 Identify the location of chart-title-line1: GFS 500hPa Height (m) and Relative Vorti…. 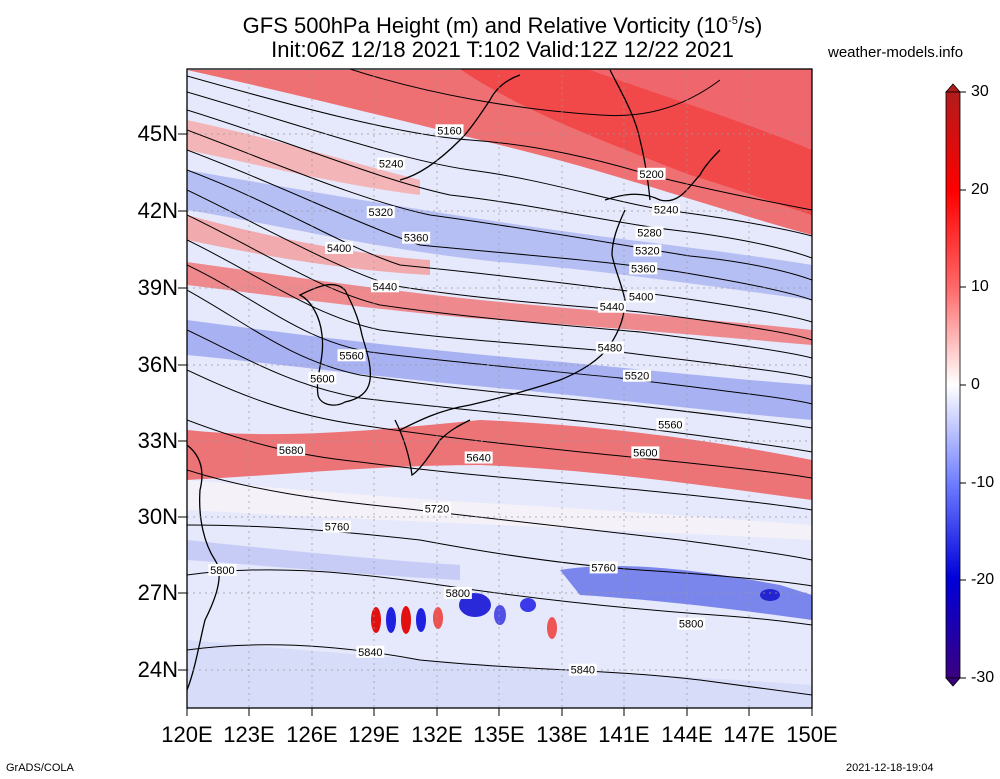
(502, 25).